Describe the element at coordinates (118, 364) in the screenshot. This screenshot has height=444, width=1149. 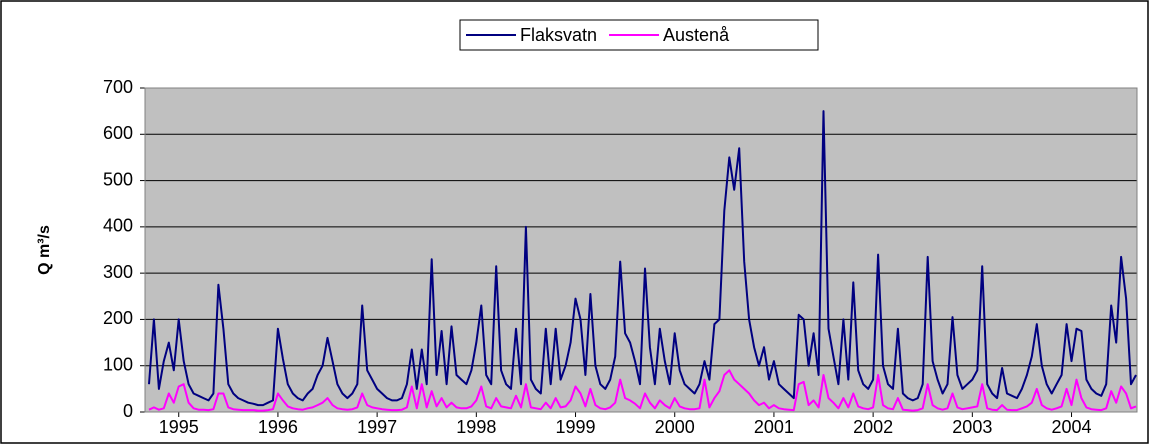
I see `y-tick-label: 100` at that location.